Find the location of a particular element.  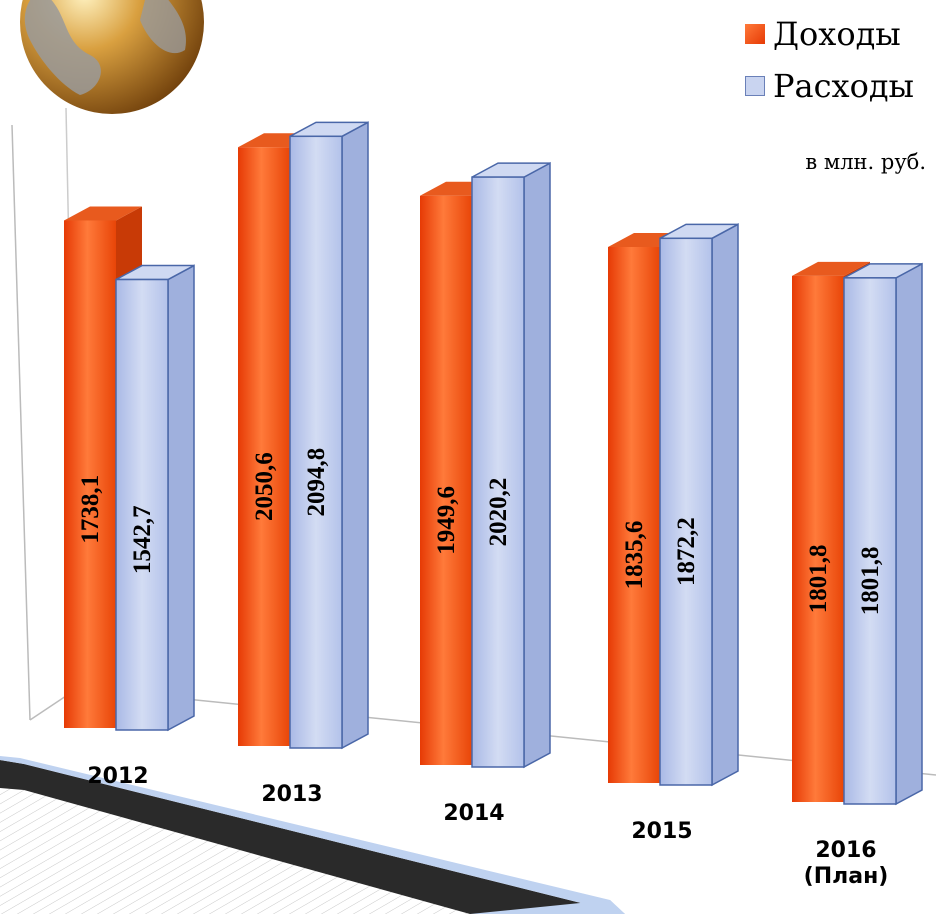

category-label-4: 2016 (План) is located at coordinates (846, 863).